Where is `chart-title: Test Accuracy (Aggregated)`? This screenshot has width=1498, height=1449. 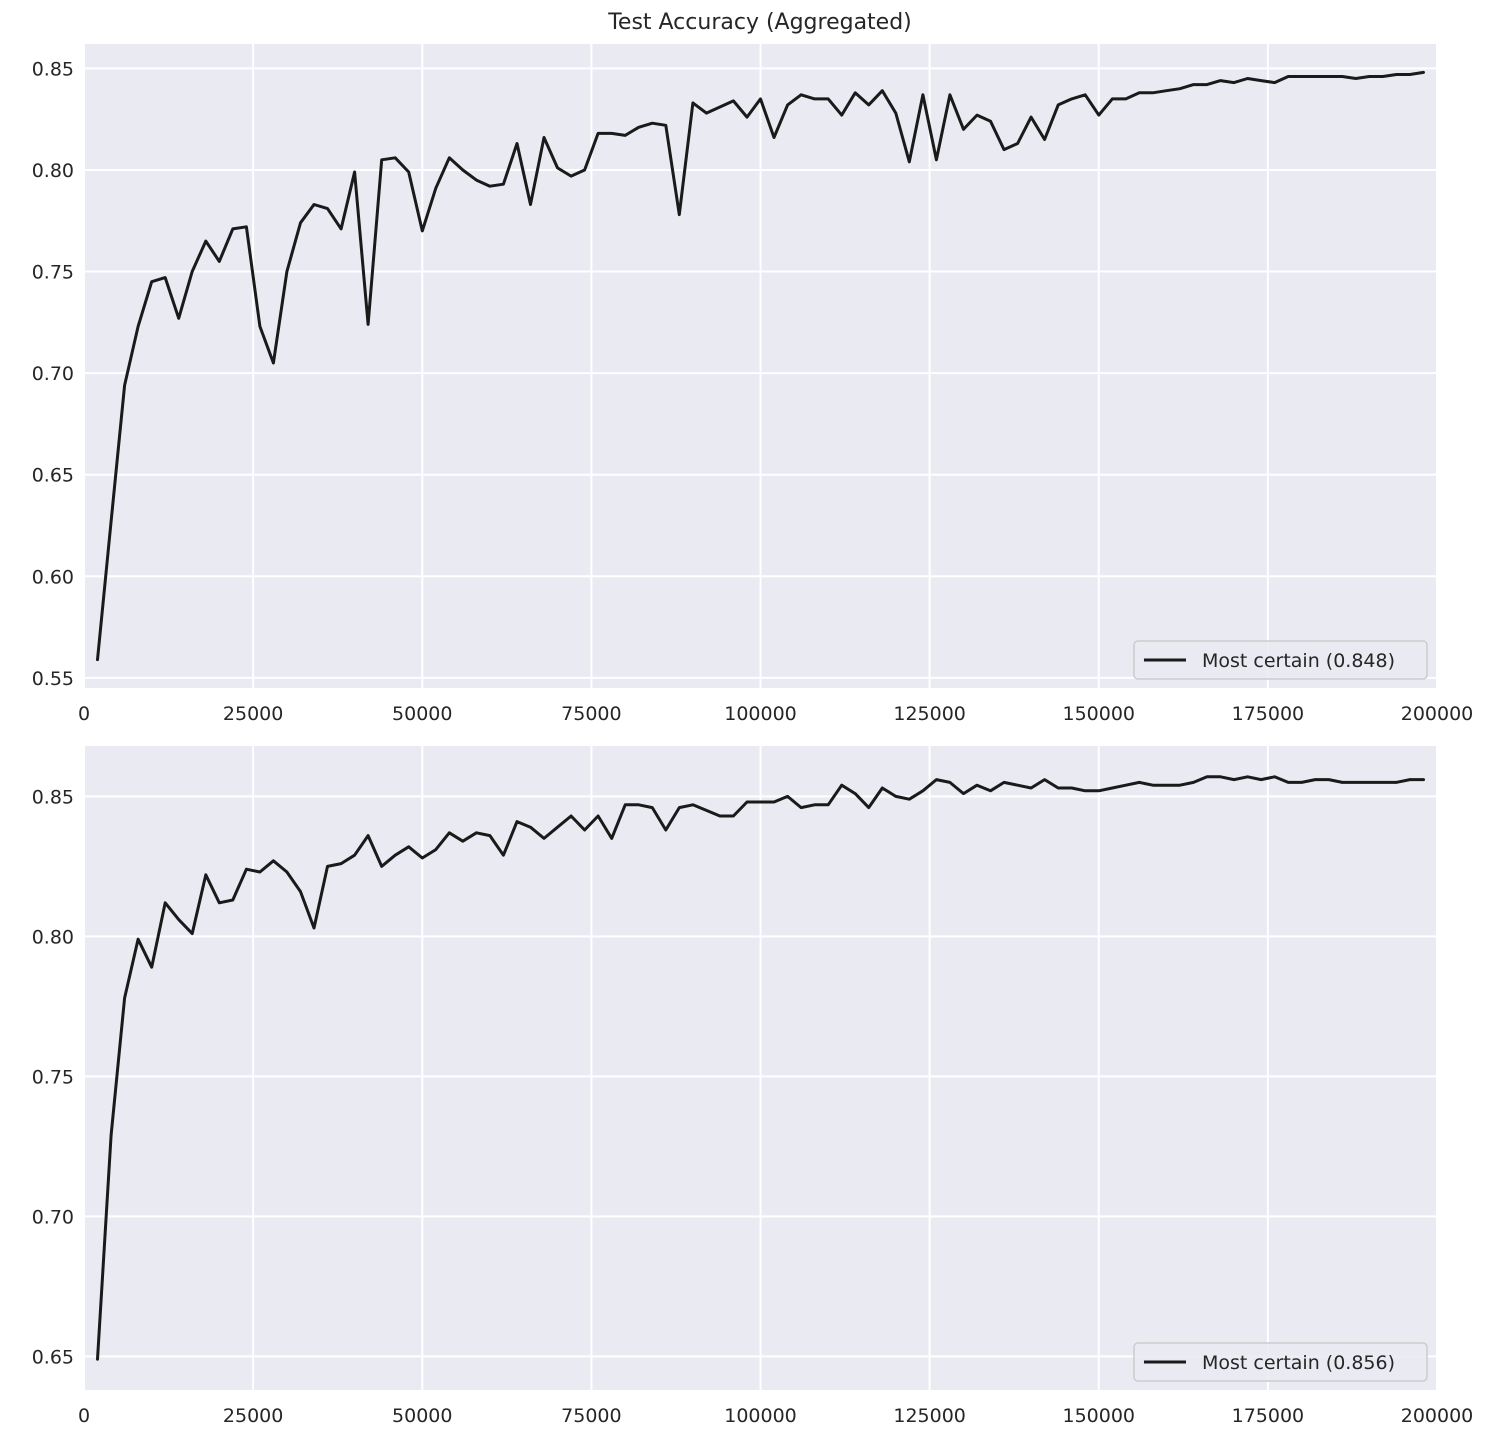
chart-title: Test Accuracy (Aggregated) is located at coordinates (759, 22).